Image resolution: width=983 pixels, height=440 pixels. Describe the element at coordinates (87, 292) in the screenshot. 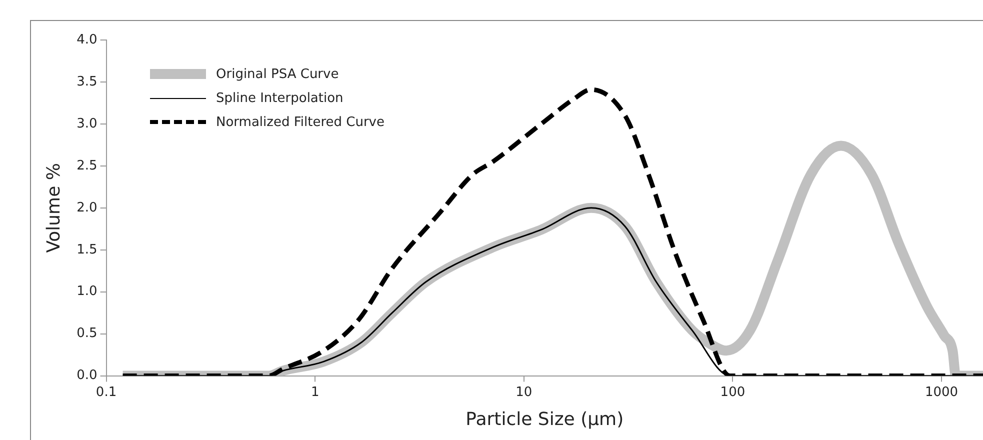

I see `y-tick-label: 1.0` at that location.